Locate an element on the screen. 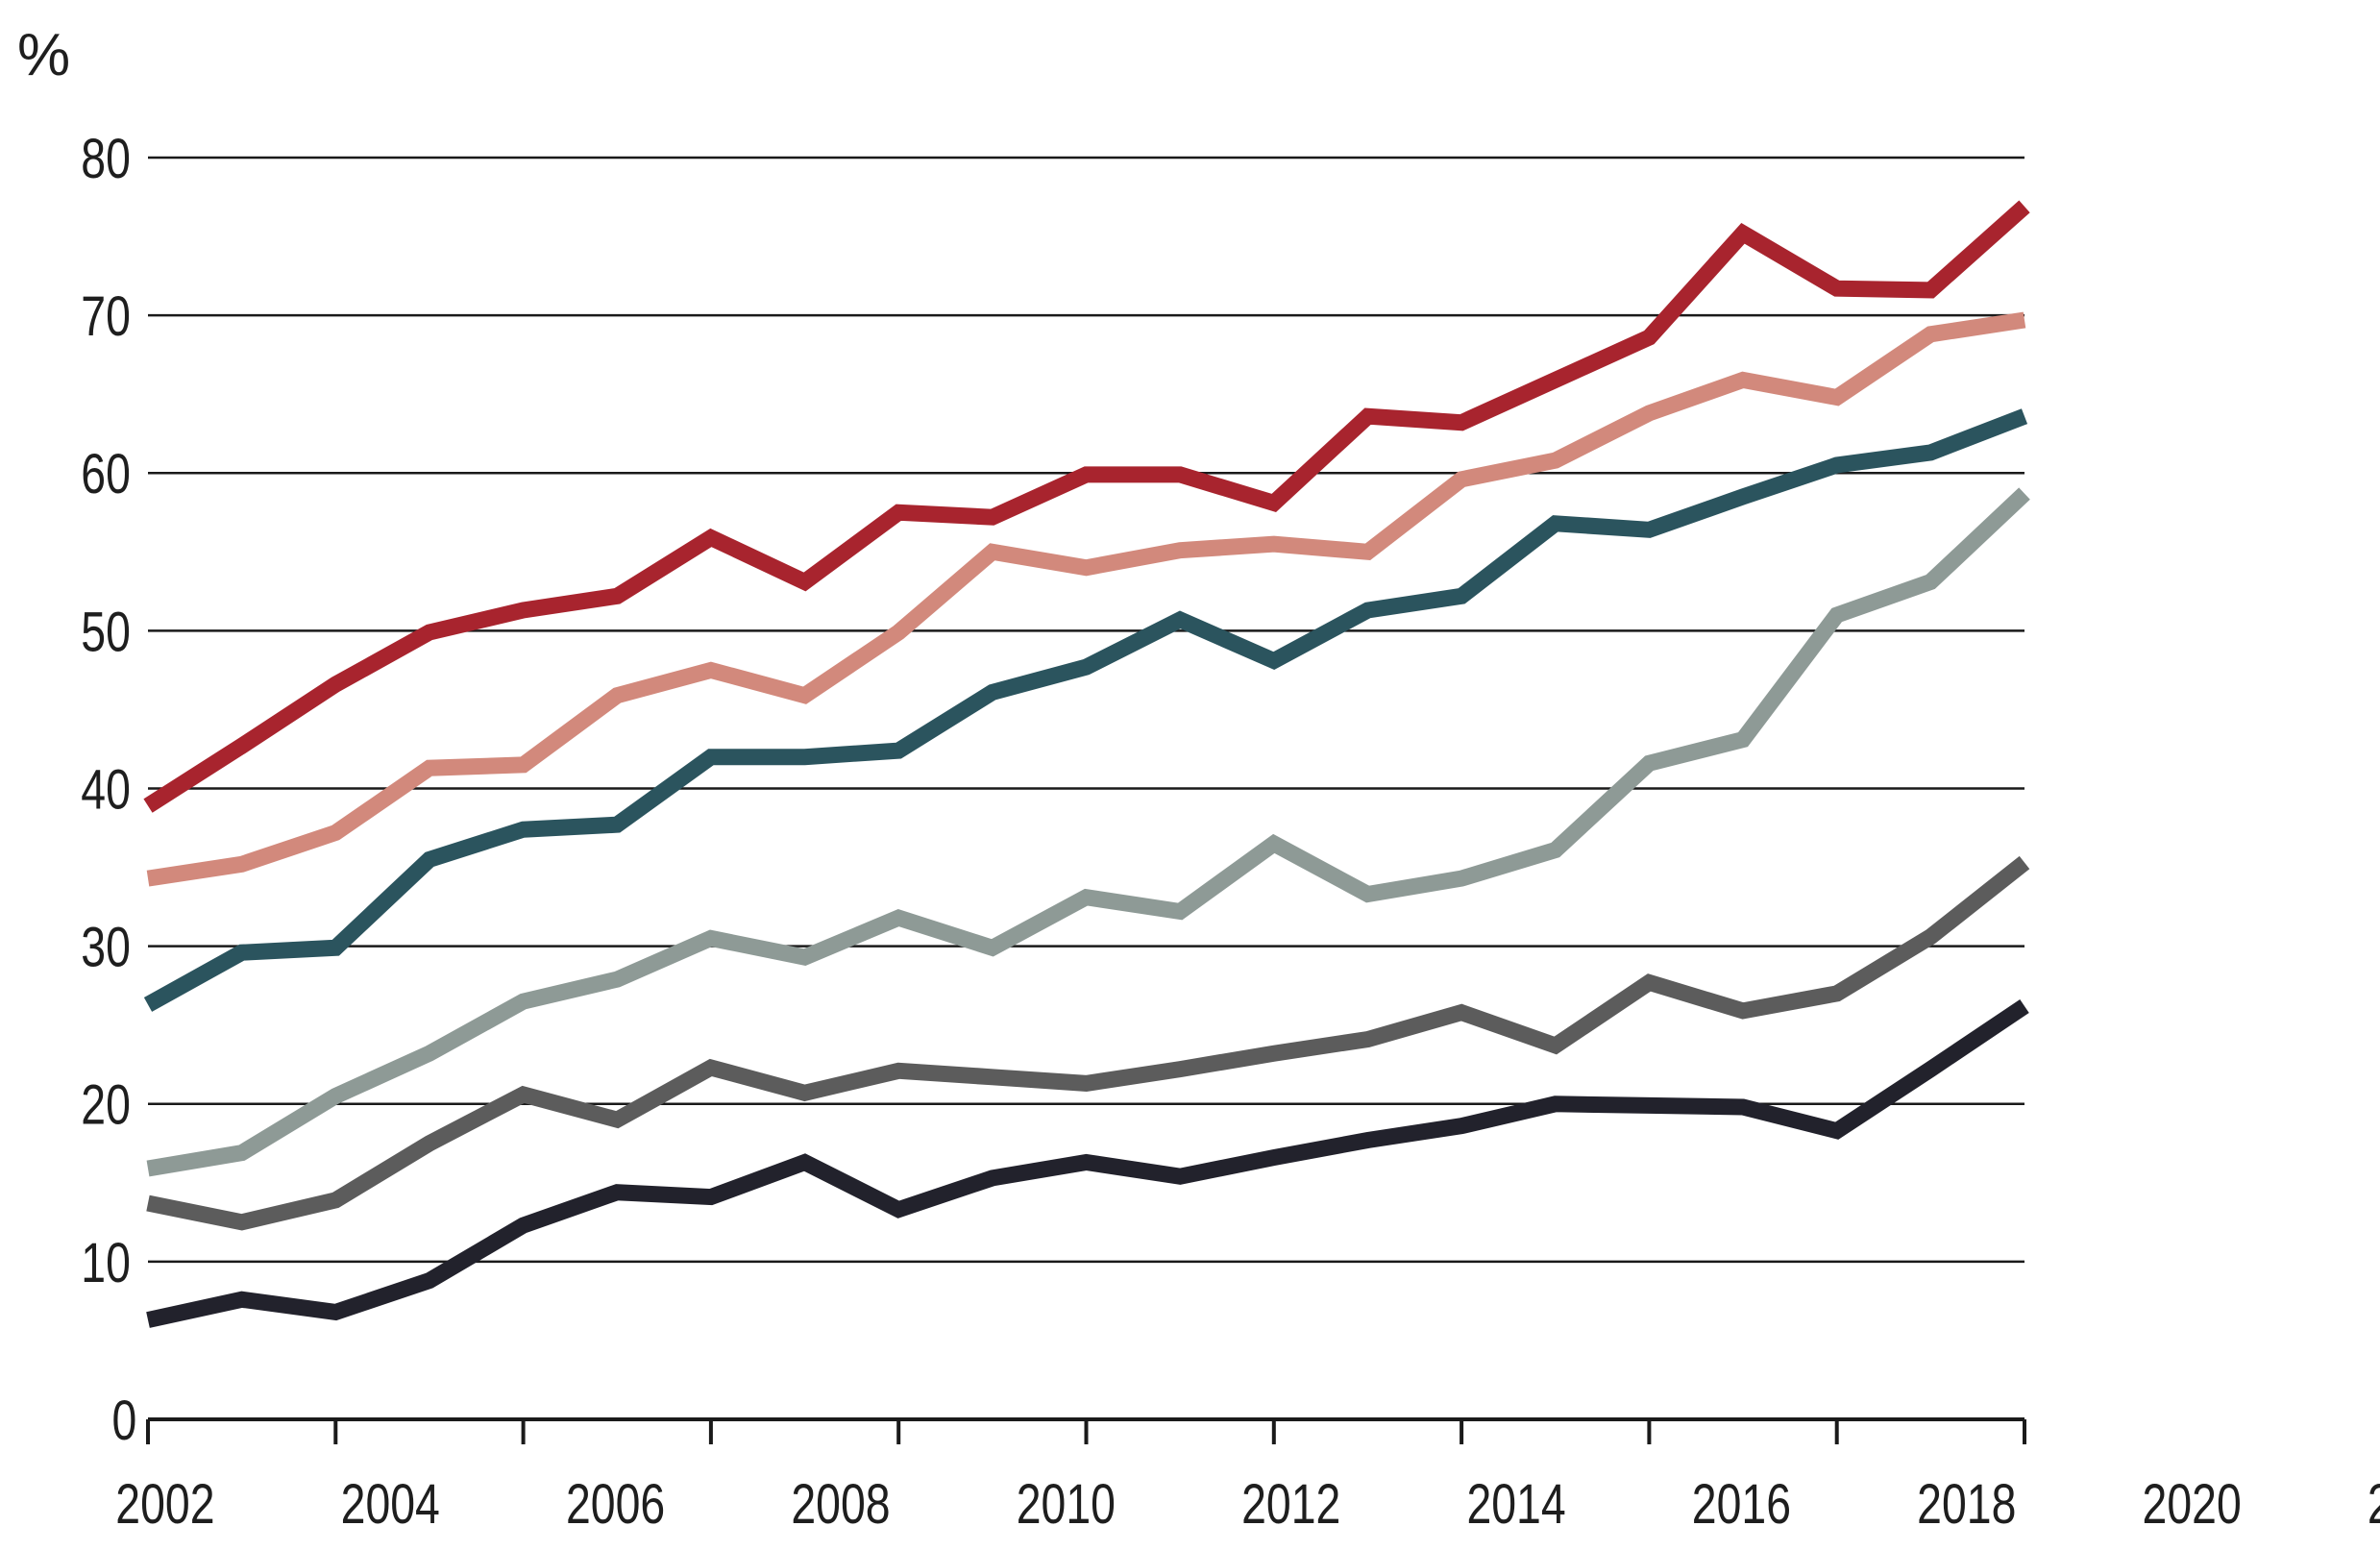 The width and height of the screenshot is (2380, 1551). y-axis-unit-label: % is located at coordinates (44, 55).